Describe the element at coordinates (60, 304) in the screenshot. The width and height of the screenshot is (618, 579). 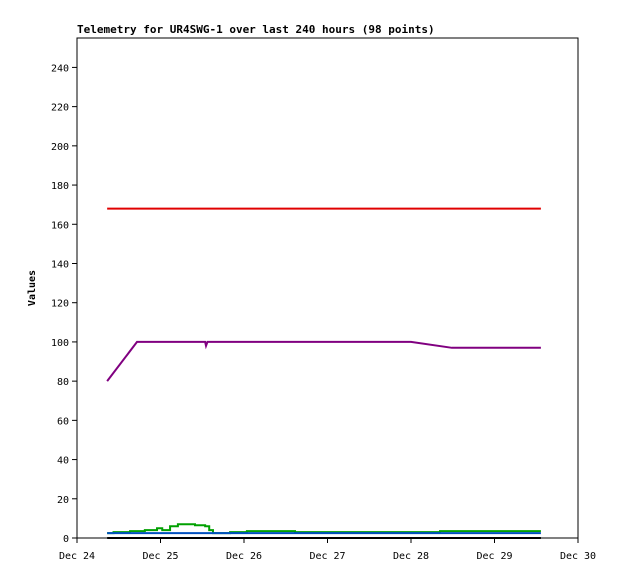
I see `y-tick-label: 120` at that location.